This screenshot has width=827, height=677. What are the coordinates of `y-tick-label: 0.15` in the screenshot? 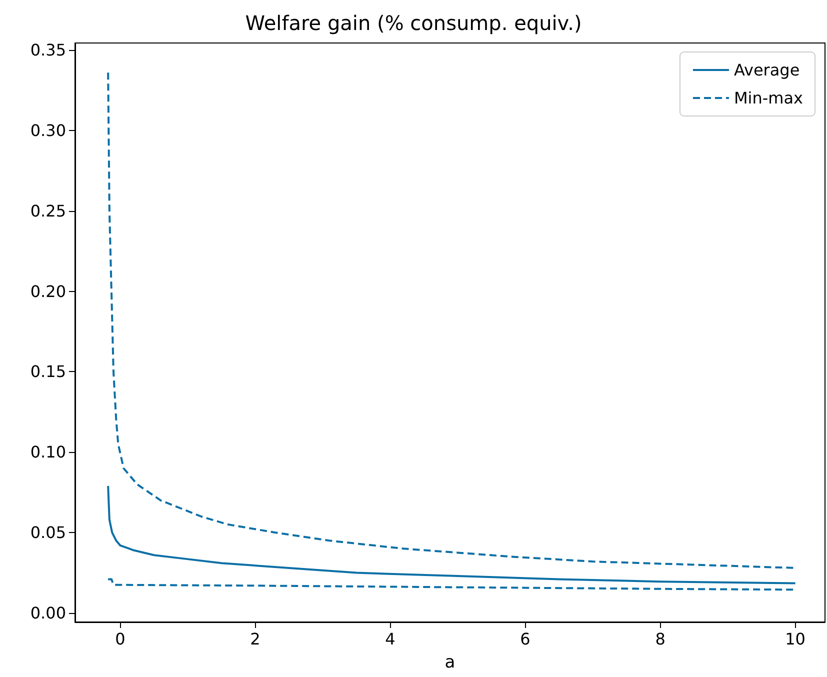 It's located at (48, 372).